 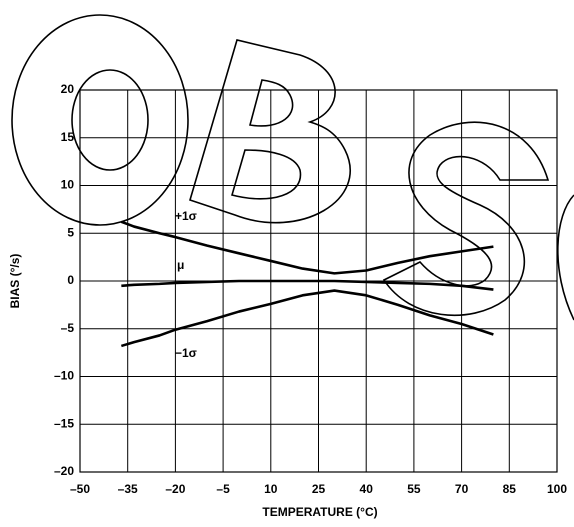 What do you see at coordinates (271, 489) in the screenshot?
I see `x-tick-label: 10` at bounding box center [271, 489].